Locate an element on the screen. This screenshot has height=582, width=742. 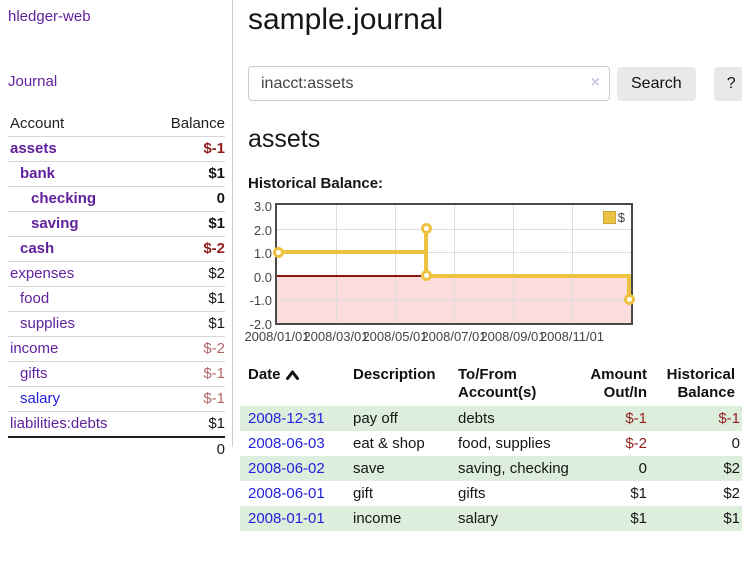
transaction-date-link: 2008-12-31 is located at coordinates (286, 418).